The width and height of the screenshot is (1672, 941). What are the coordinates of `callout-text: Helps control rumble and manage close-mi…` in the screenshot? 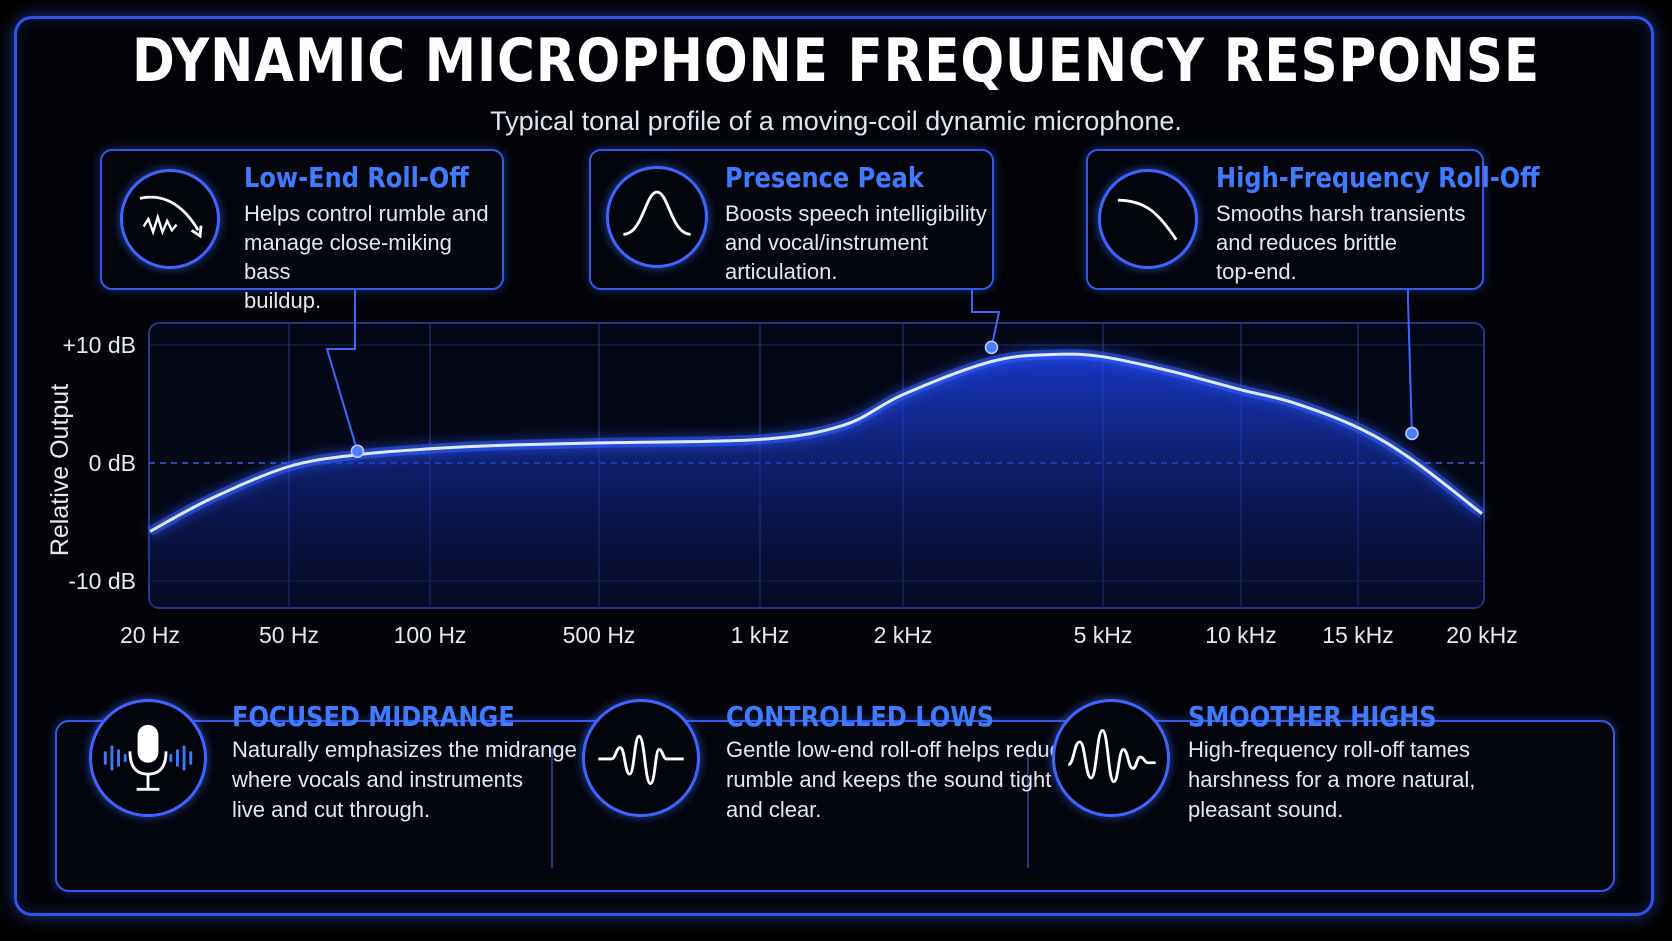 It's located at (366, 257).